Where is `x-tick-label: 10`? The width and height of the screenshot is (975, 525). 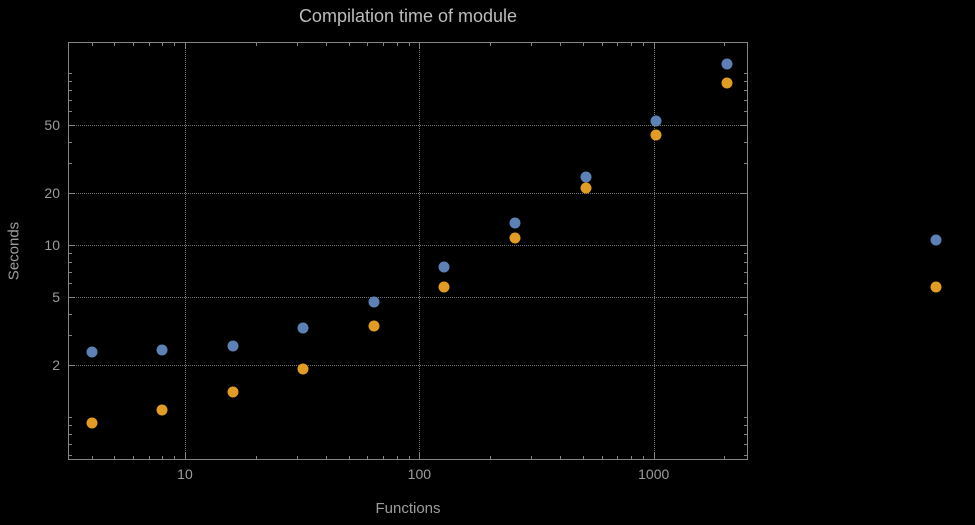 x-tick-label: 10 is located at coordinates (185, 474).